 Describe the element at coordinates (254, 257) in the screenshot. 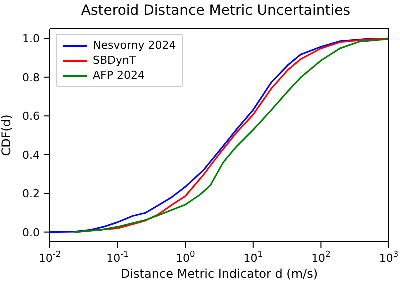

I see `x-tick-label: 10$^{1}$` at that location.